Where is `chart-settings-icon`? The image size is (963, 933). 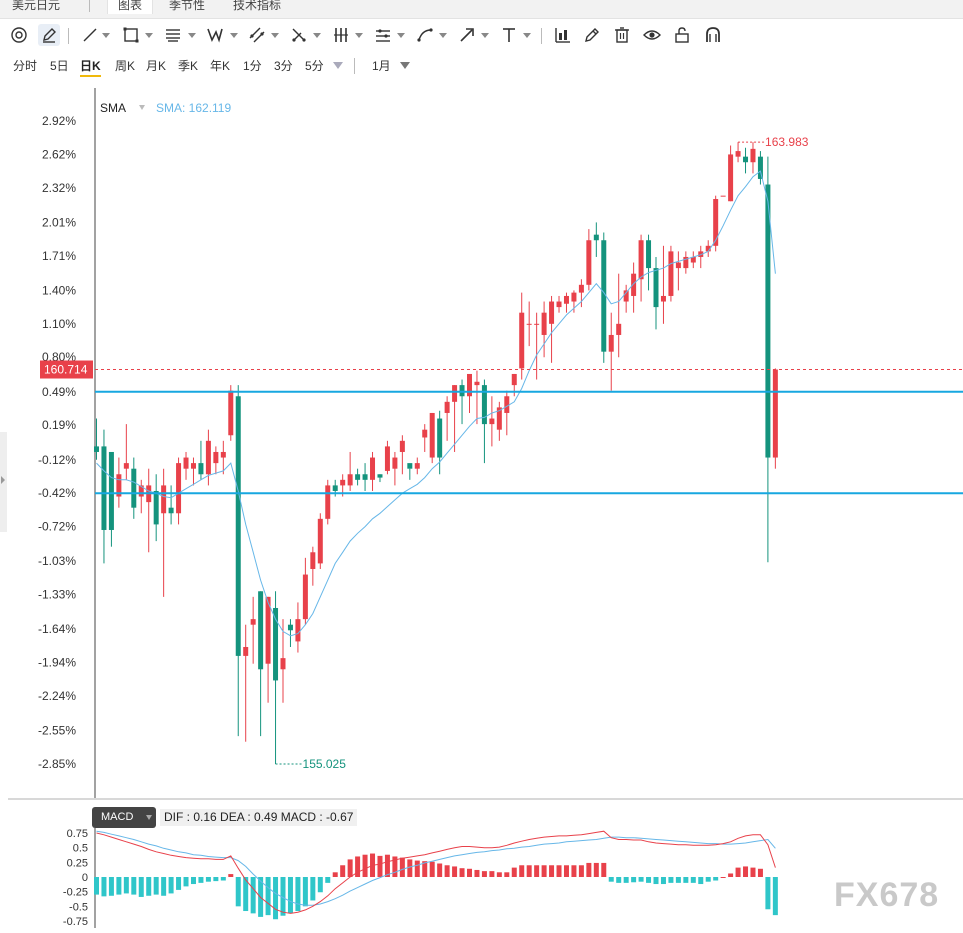
chart-settings-icon is located at coordinates (19, 35).